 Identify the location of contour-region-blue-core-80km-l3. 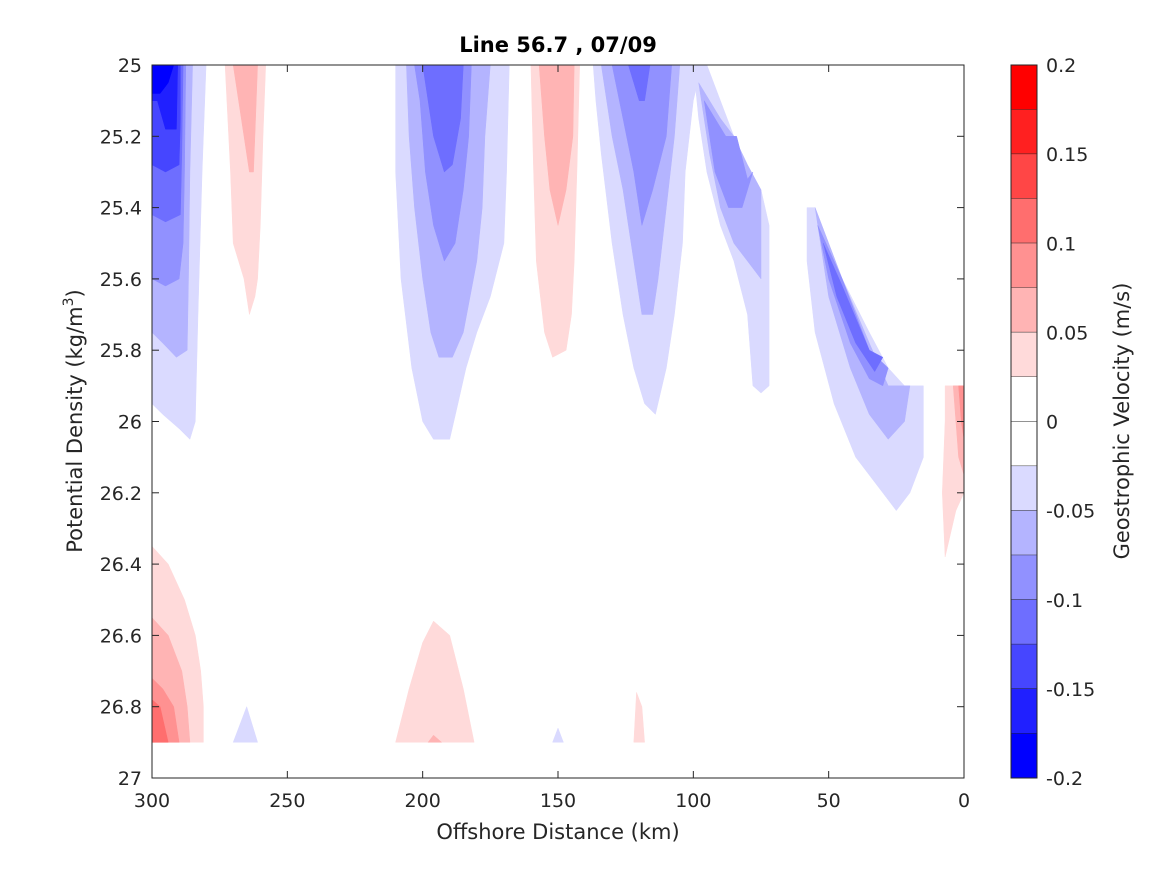
(728, 154).